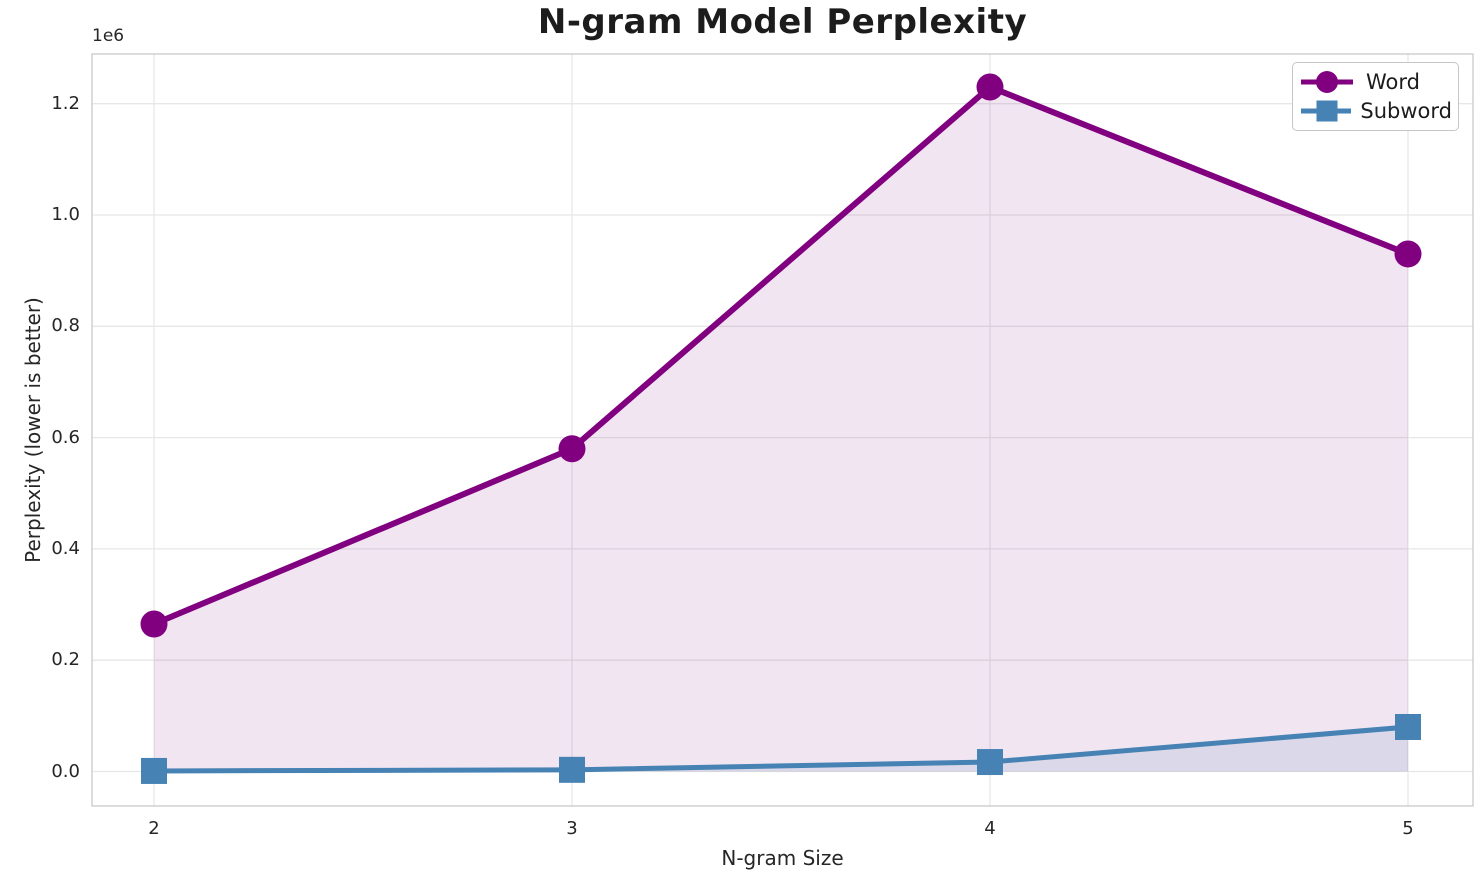 The image size is (1484, 885). I want to click on legend-square-marker, so click(1327, 111).